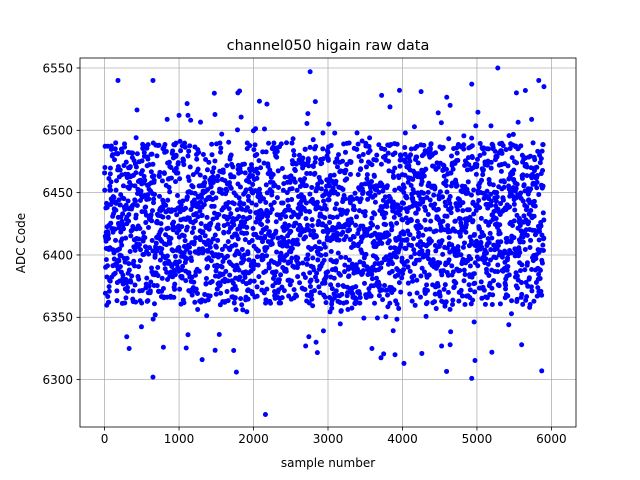  I want to click on y-tick-label: 6550, so click(57, 68).